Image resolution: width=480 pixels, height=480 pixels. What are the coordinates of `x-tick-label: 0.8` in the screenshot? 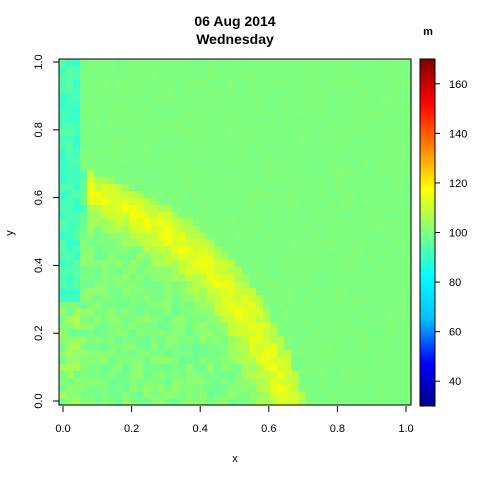 It's located at (337, 429).